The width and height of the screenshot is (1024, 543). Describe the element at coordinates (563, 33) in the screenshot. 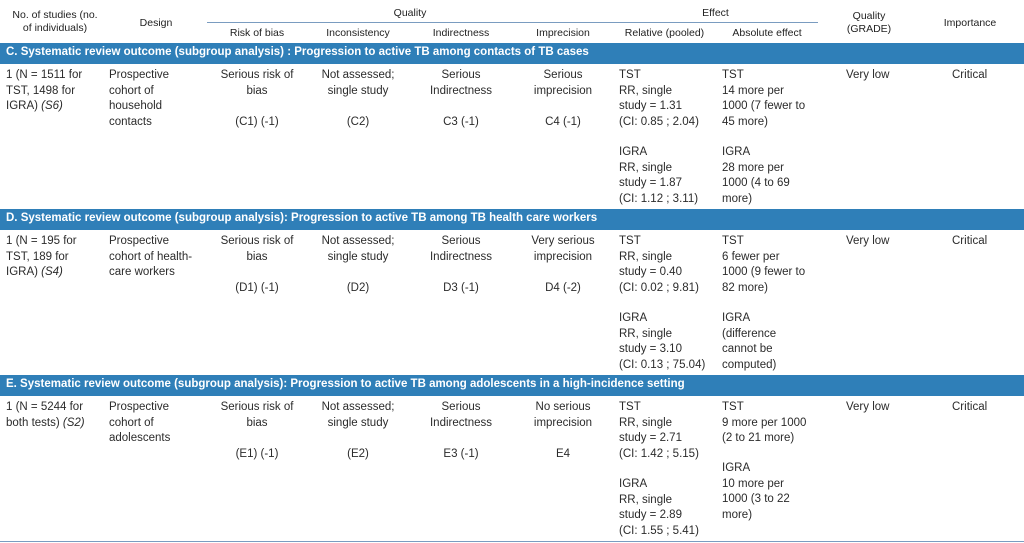

I see `header-imprecision: Imprecision` at that location.